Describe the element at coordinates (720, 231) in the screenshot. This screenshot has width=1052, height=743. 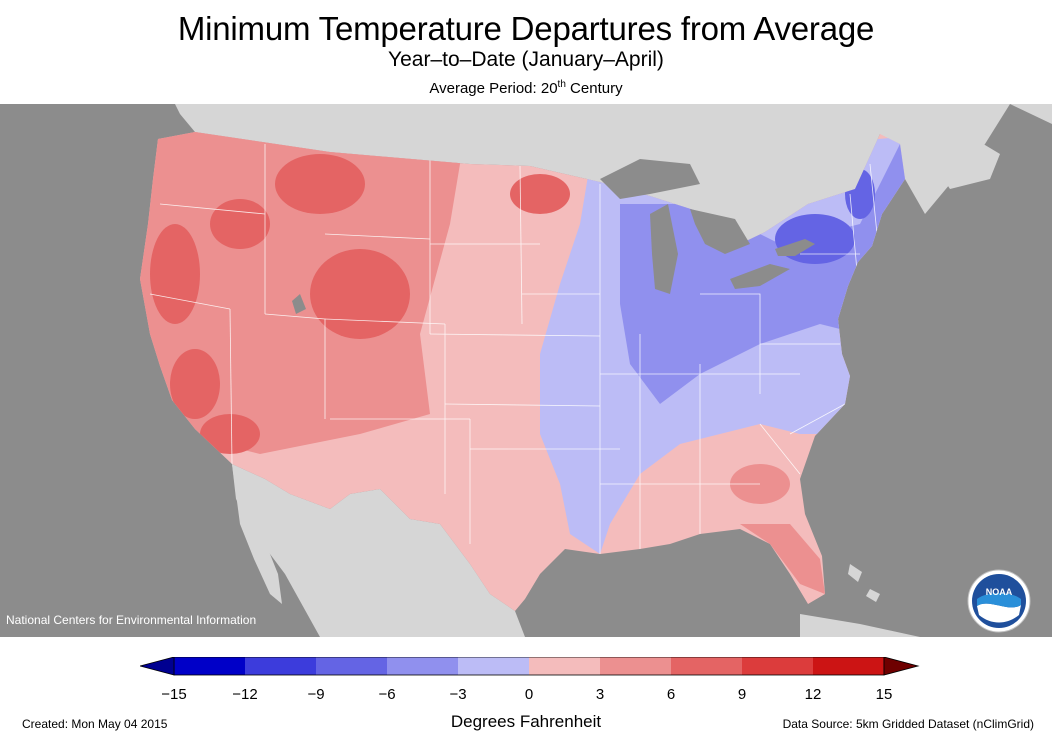
I see `lake-huron` at that location.